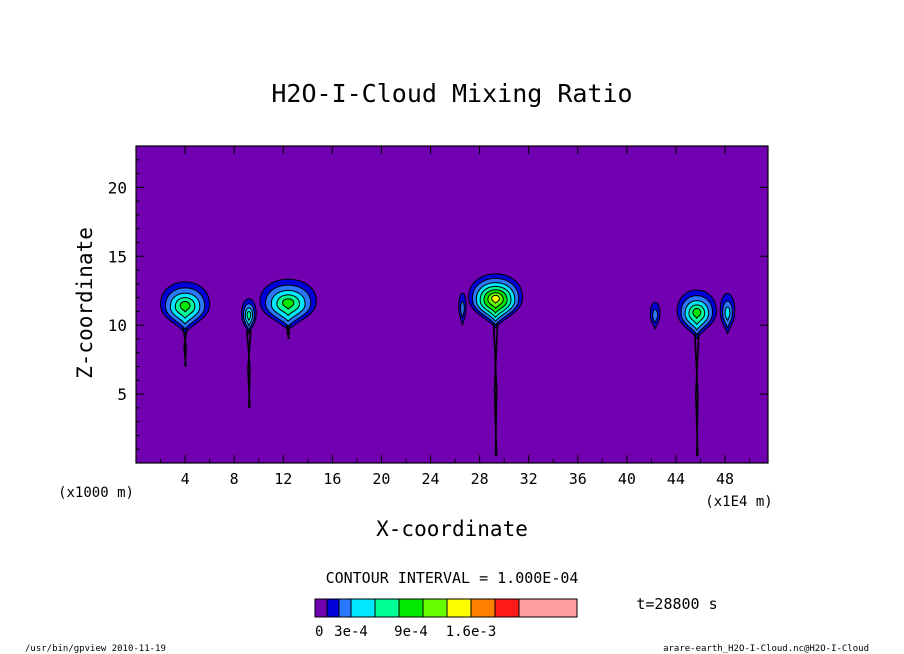 The image size is (904, 654). What do you see at coordinates (381, 479) in the screenshot?
I see `x-tick-label-20: 20` at bounding box center [381, 479].